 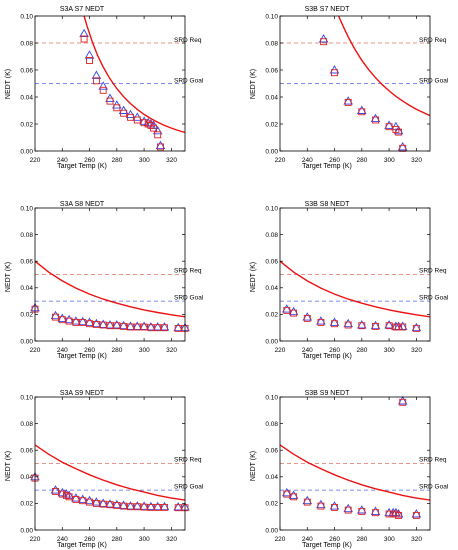 I want to click on x-tick-label: 320, so click(x=171, y=160).